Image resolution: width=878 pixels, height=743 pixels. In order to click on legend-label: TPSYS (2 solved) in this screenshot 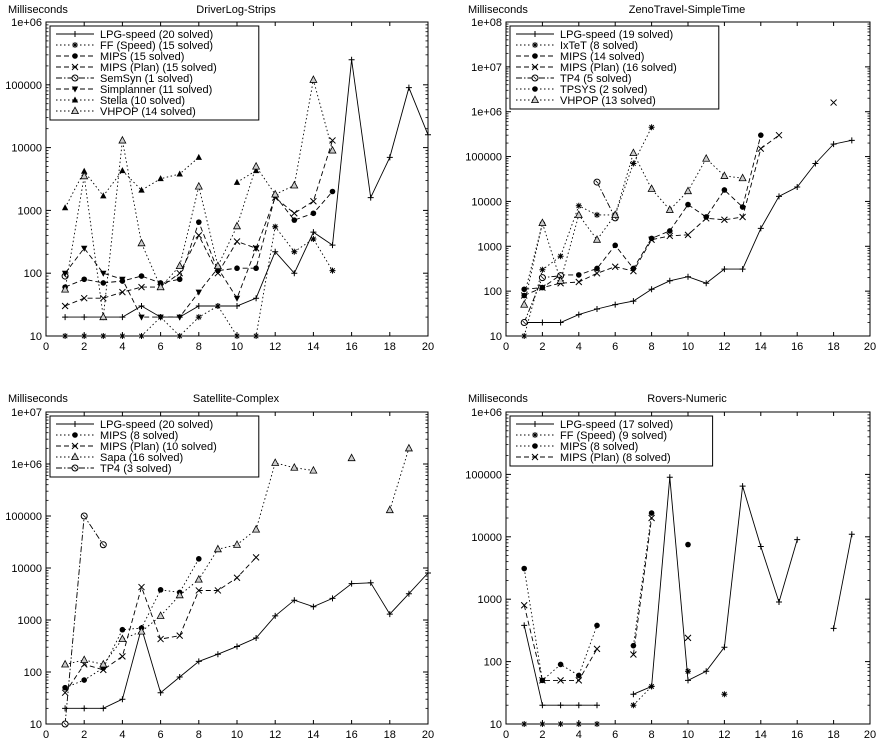, I will do `click(603, 90)`.